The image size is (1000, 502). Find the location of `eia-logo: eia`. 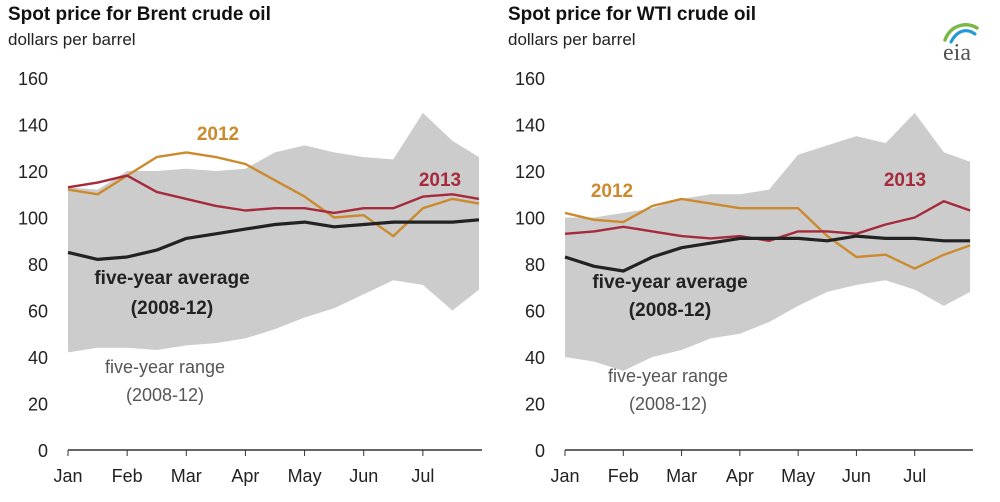

eia-logo: eia is located at coordinates (958, 43).